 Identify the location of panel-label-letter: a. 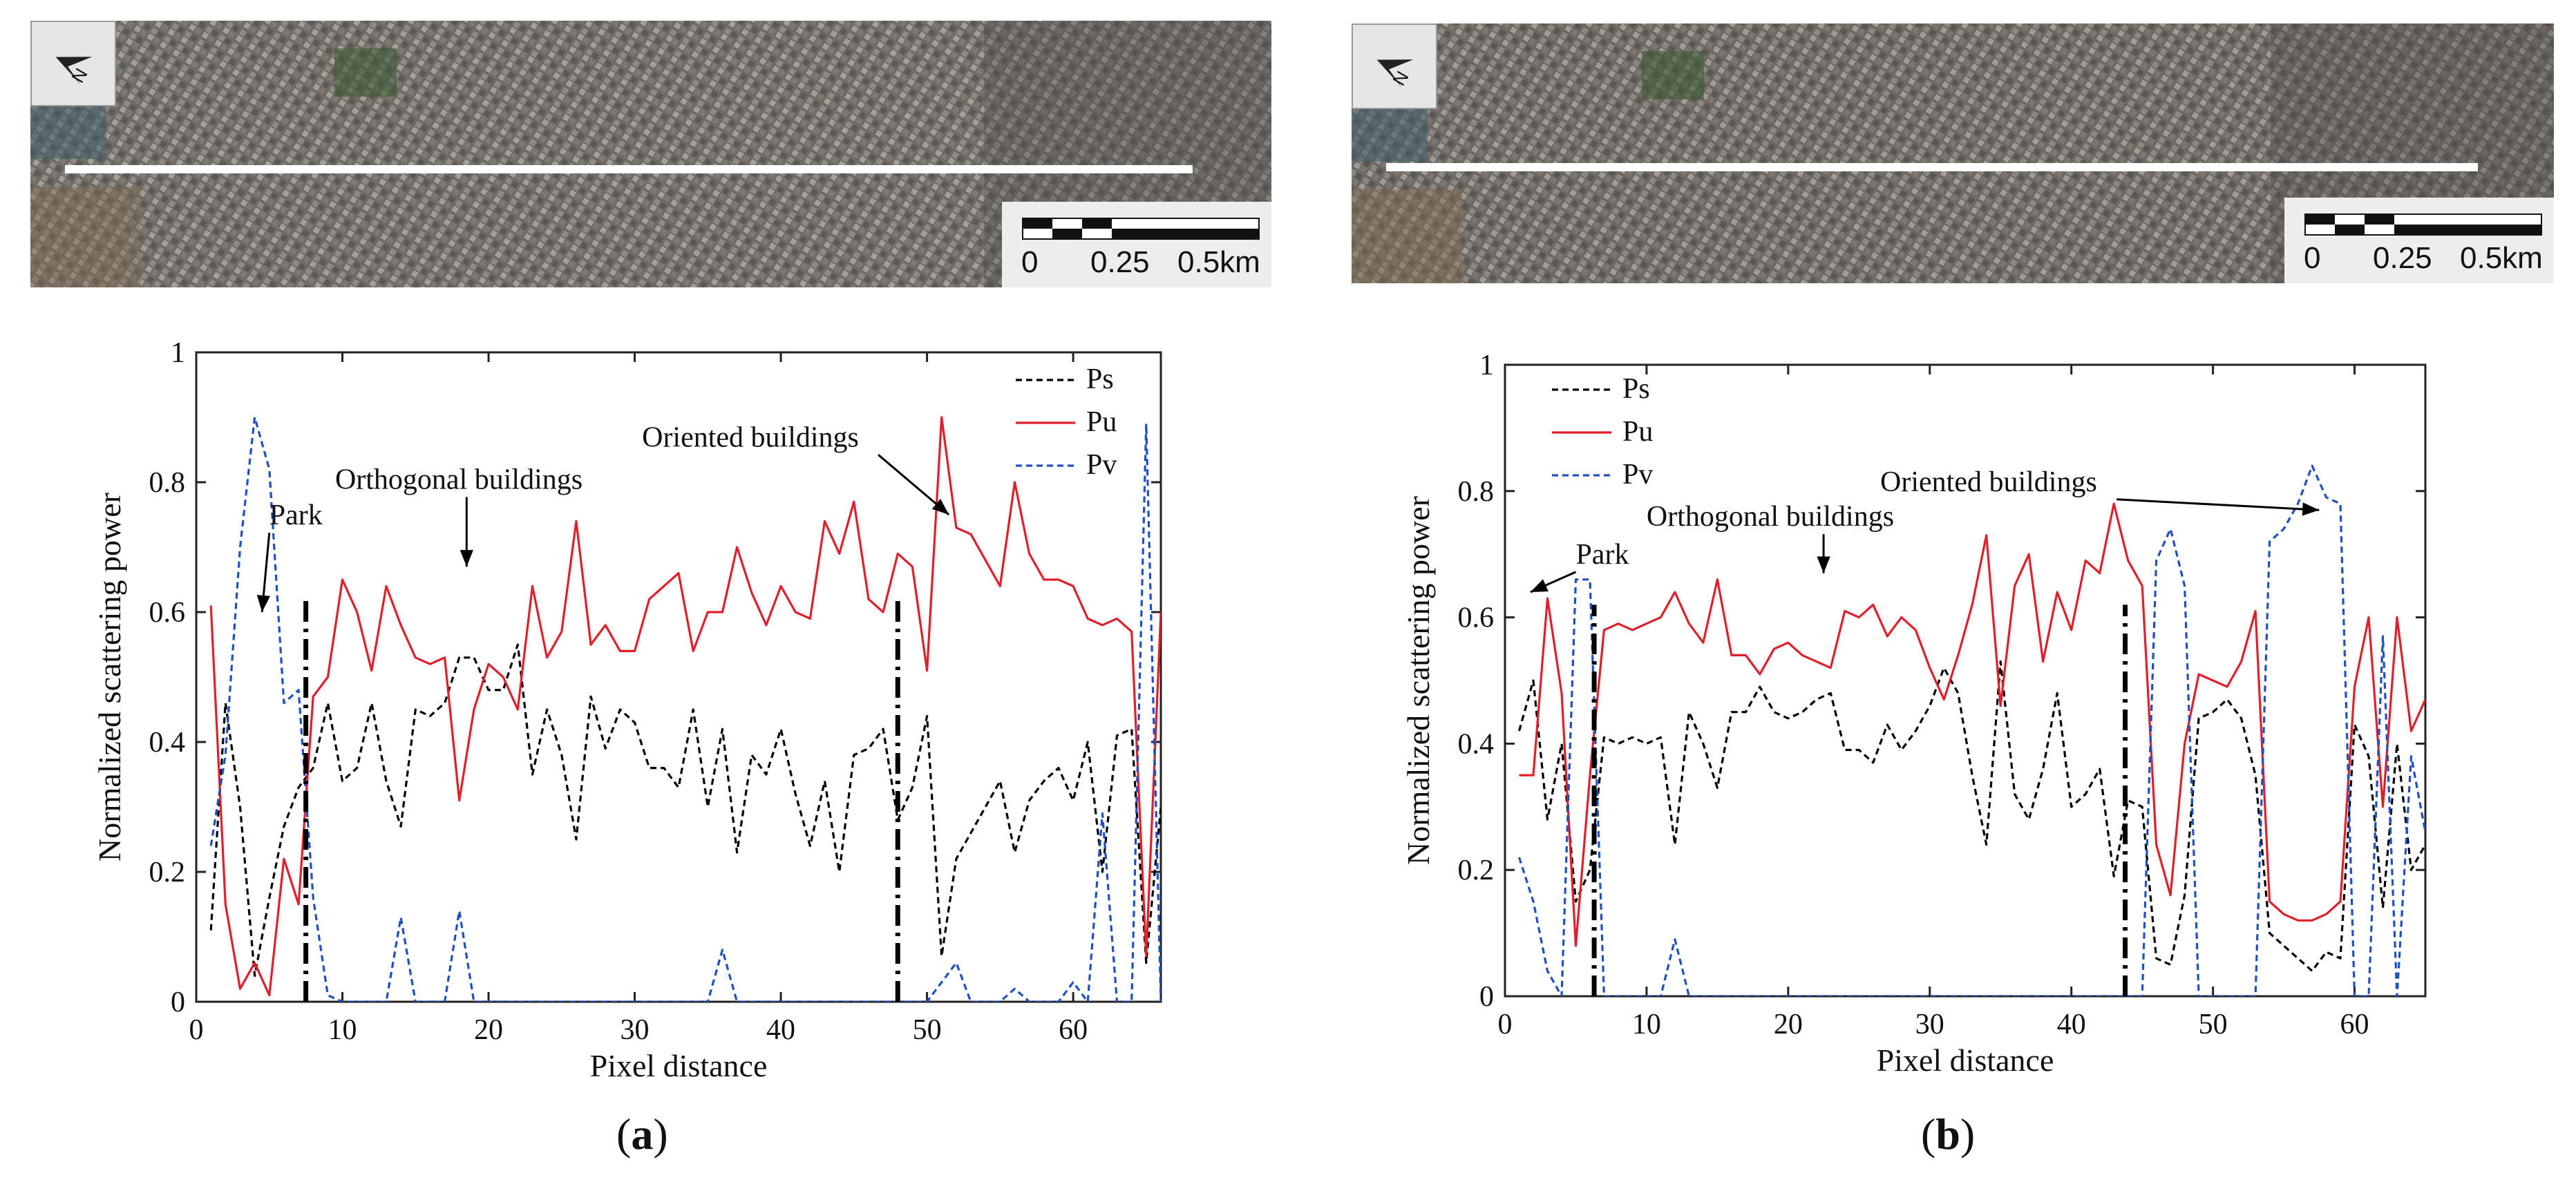
(642, 1134).